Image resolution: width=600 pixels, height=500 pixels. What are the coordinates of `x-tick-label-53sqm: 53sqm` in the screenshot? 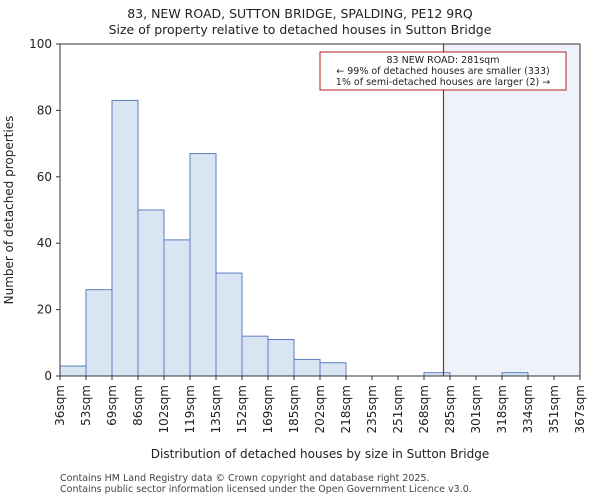 It's located at (86, 405).